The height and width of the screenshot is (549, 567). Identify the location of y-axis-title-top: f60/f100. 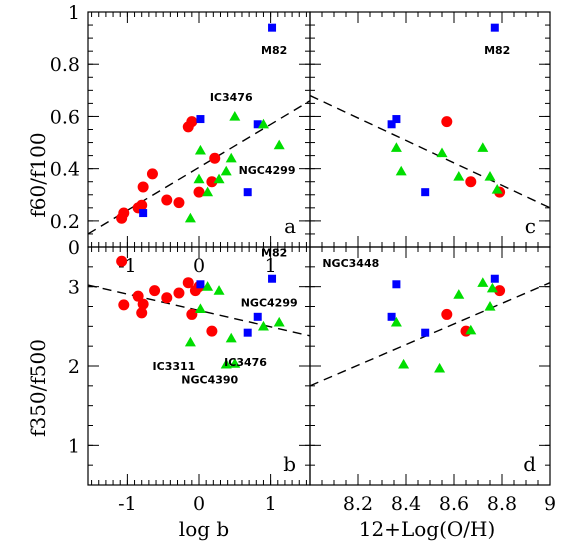
(38, 174).